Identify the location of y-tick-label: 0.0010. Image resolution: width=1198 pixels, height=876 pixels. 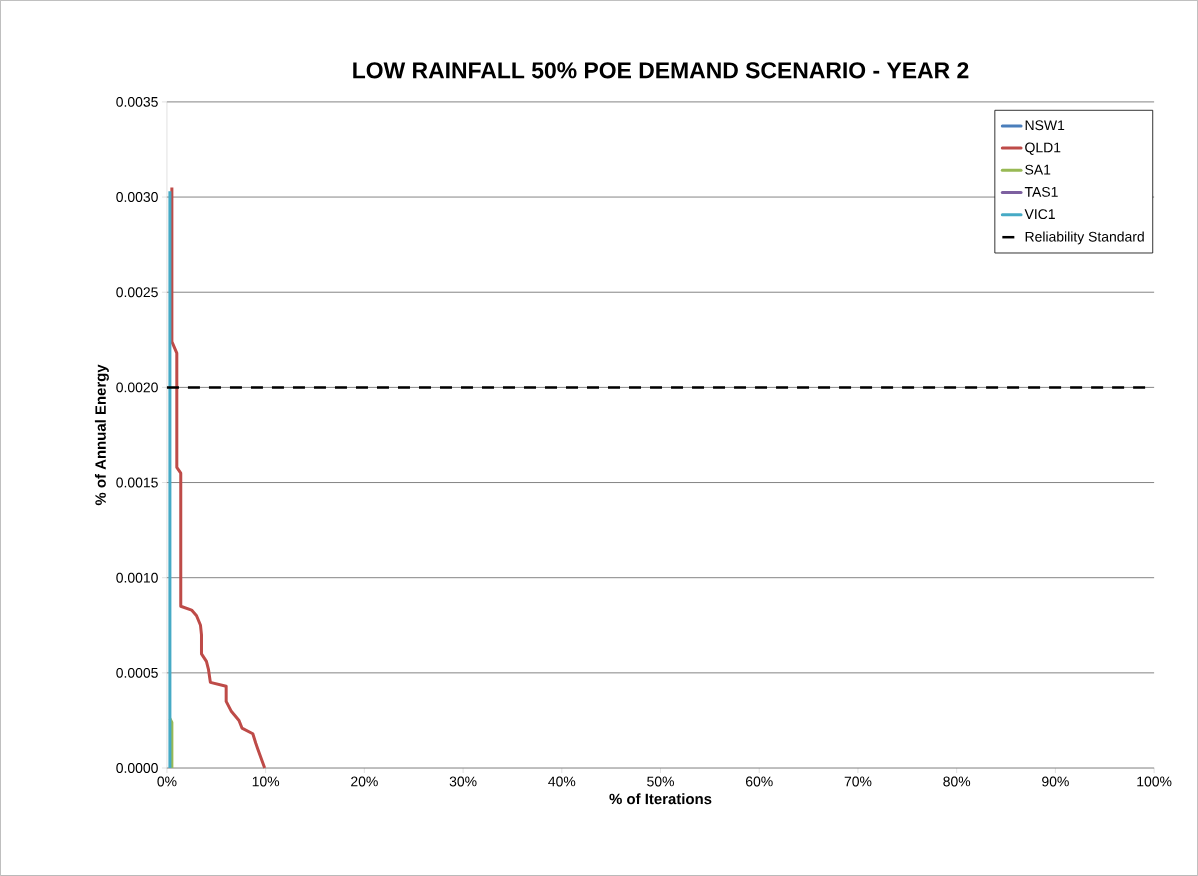
(137, 577).